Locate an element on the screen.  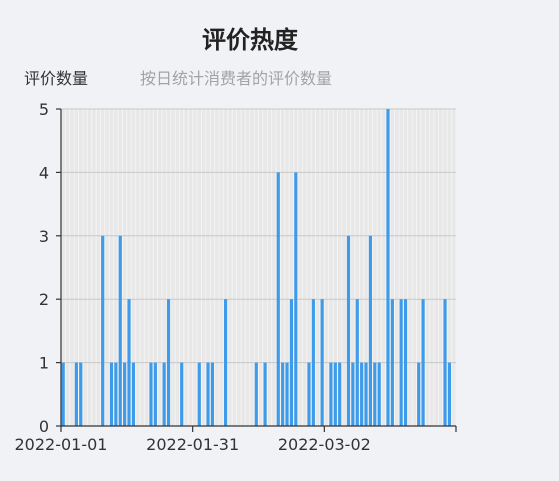
chart-title: 评价热度 is located at coordinates (250, 40).